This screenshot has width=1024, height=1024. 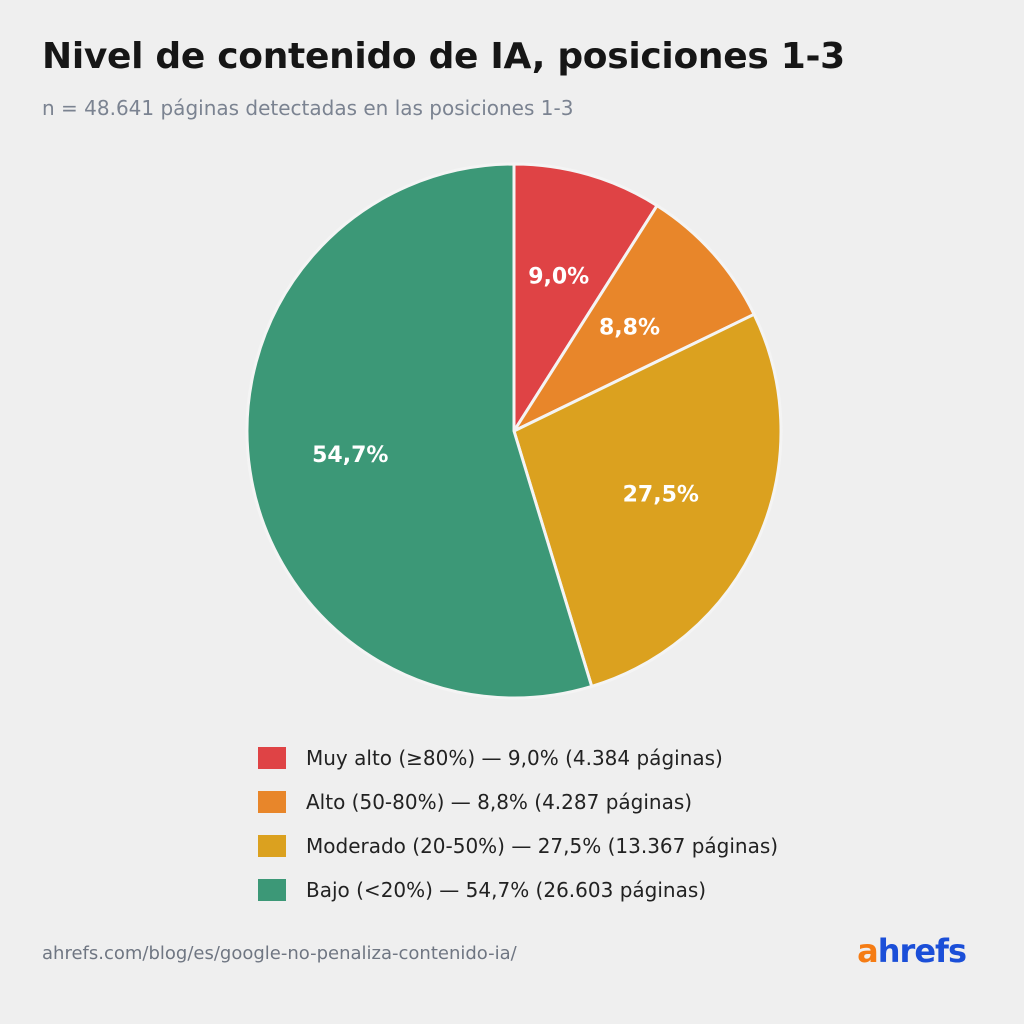 I want to click on pie-slice-moderado, so click(x=647, y=500).